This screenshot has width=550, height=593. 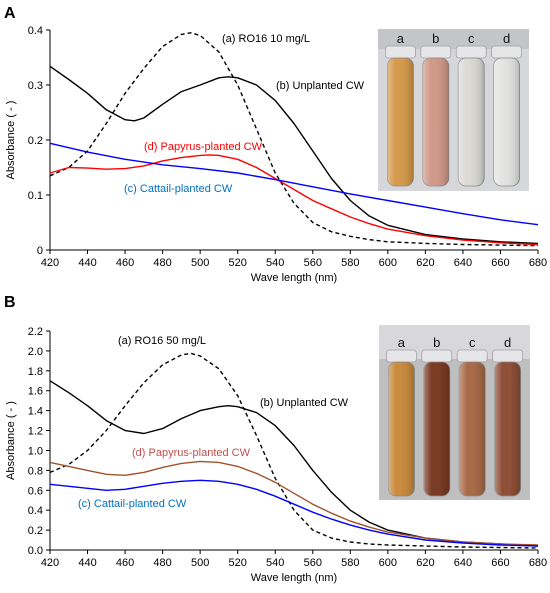 I want to click on photo-top-band, so click(x=453, y=39).